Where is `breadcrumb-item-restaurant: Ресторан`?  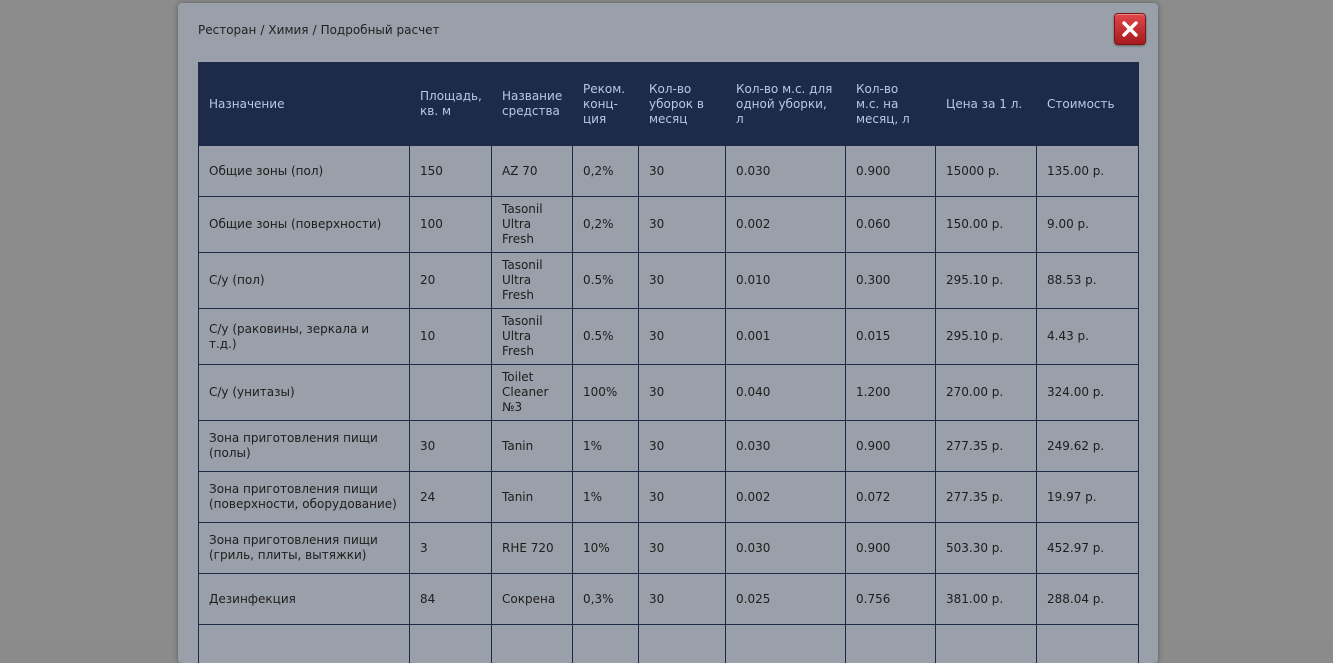
breadcrumb-item-restaurant: Ресторан is located at coordinates (227, 30).